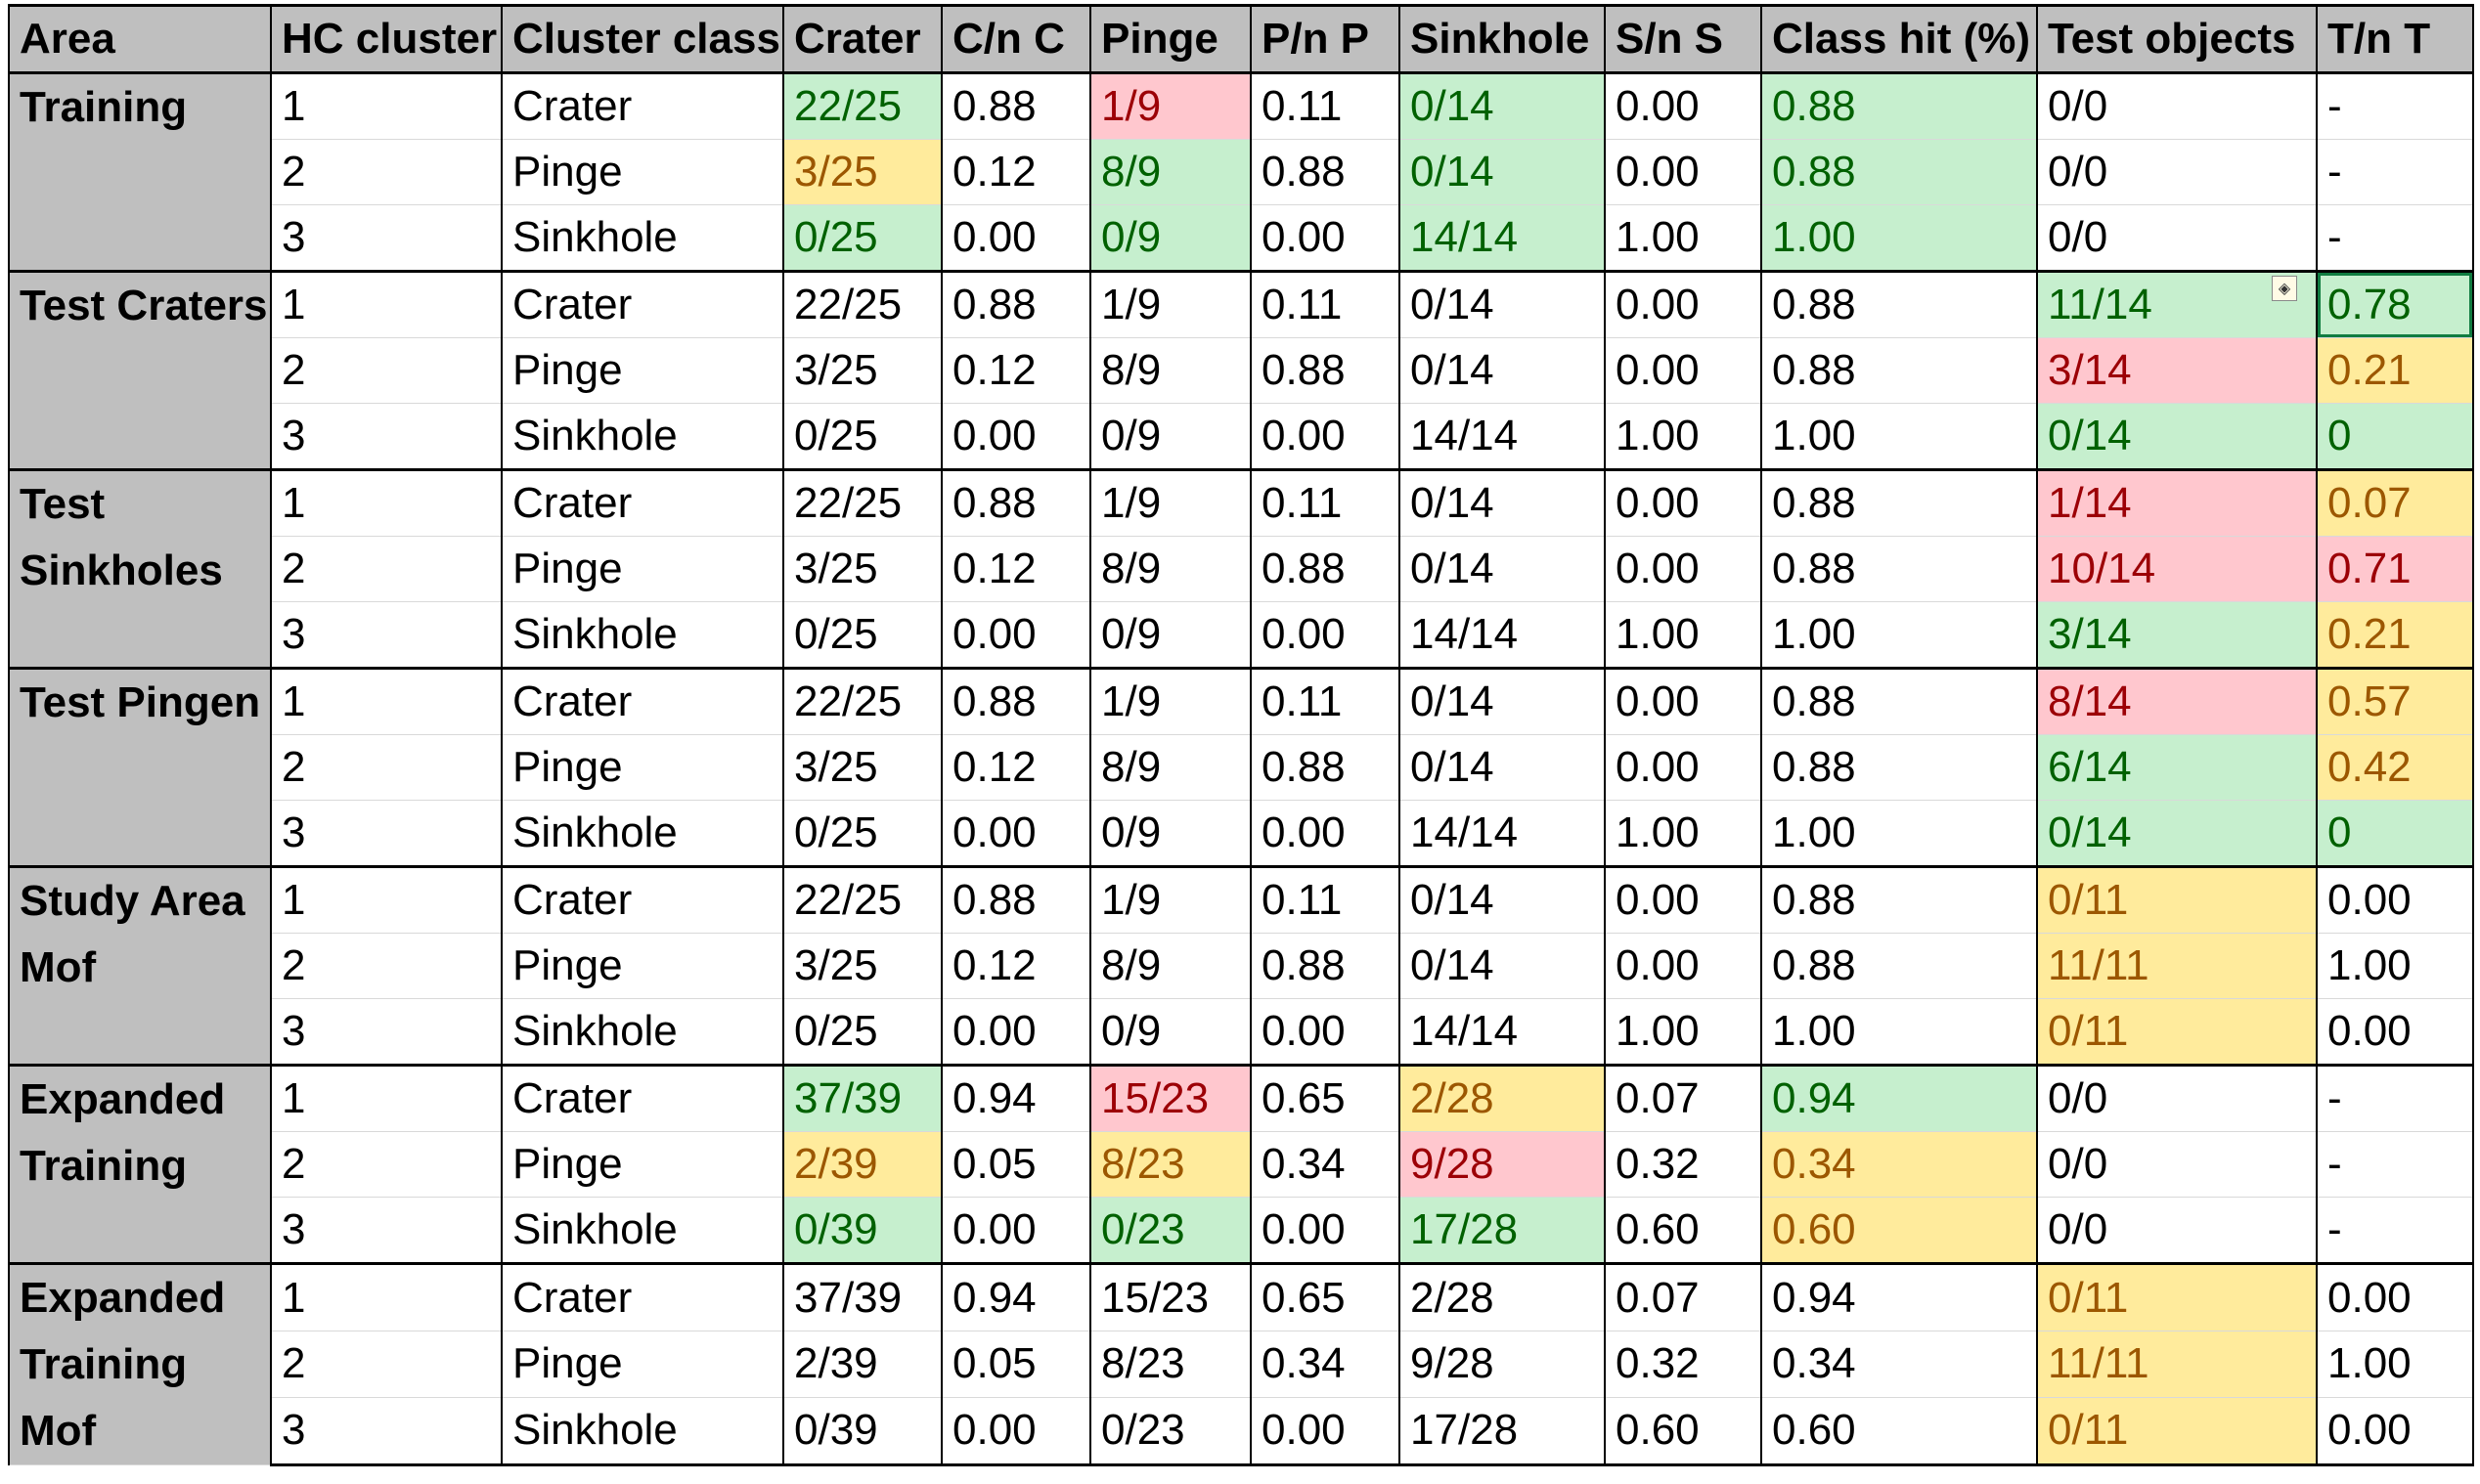 The image size is (2480, 1484). What do you see at coordinates (2395, 569) in the screenshot?
I see `cell-t-n-t: 0.71` at bounding box center [2395, 569].